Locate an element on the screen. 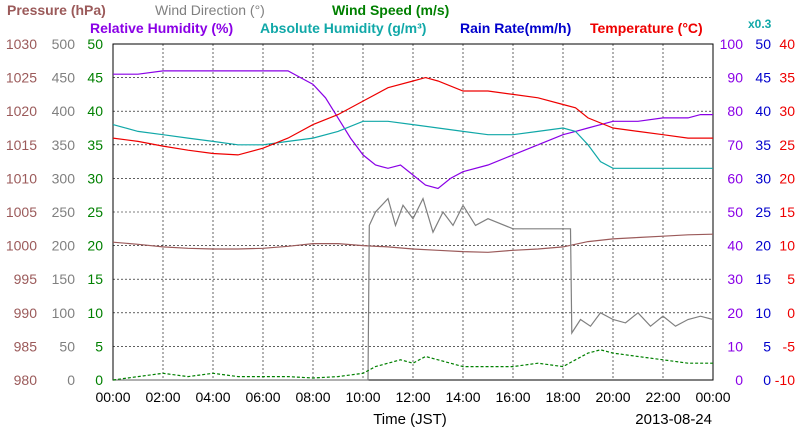  humidity-tick-label: 70 is located at coordinates (735, 145).